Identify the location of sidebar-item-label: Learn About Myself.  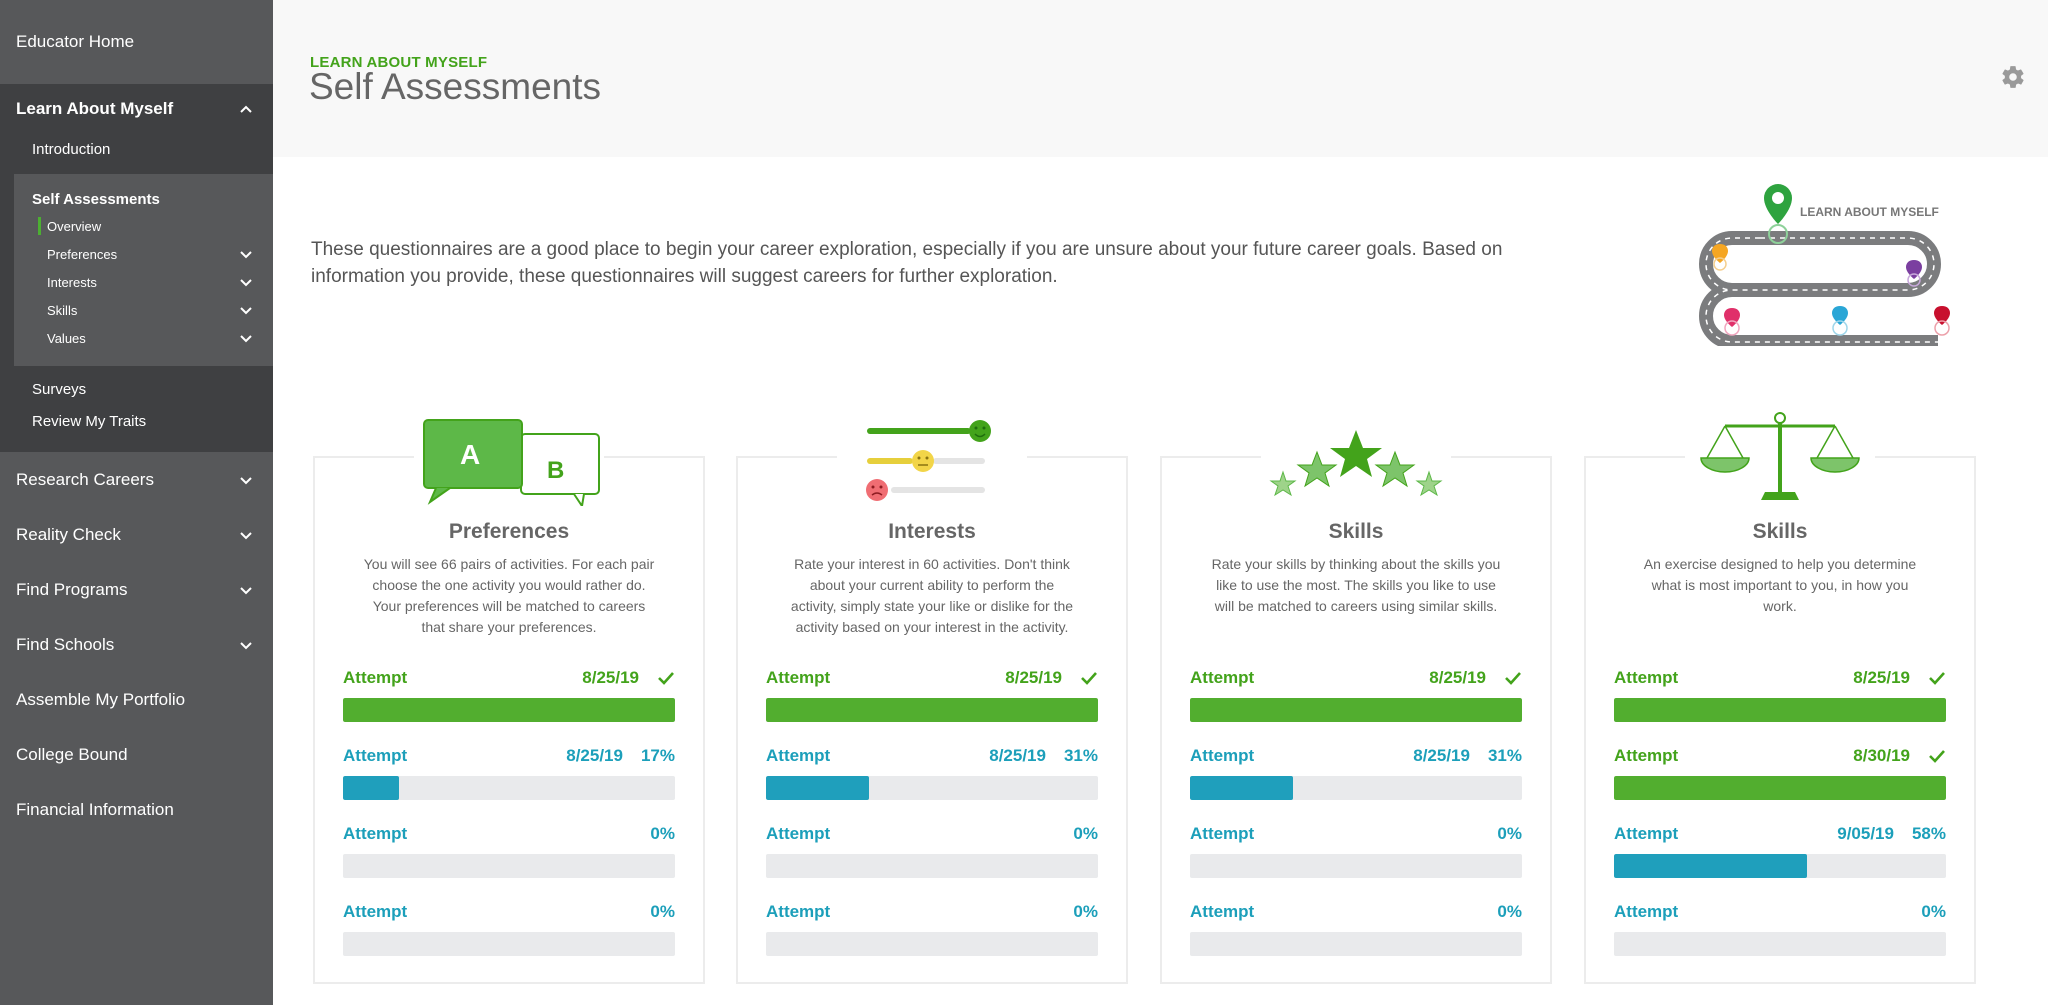
(95, 108).